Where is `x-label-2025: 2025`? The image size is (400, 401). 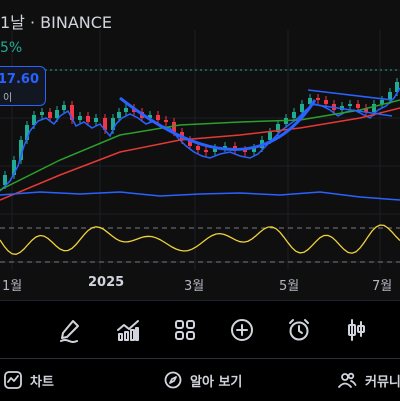 x-label-2025: 2025 is located at coordinates (106, 282).